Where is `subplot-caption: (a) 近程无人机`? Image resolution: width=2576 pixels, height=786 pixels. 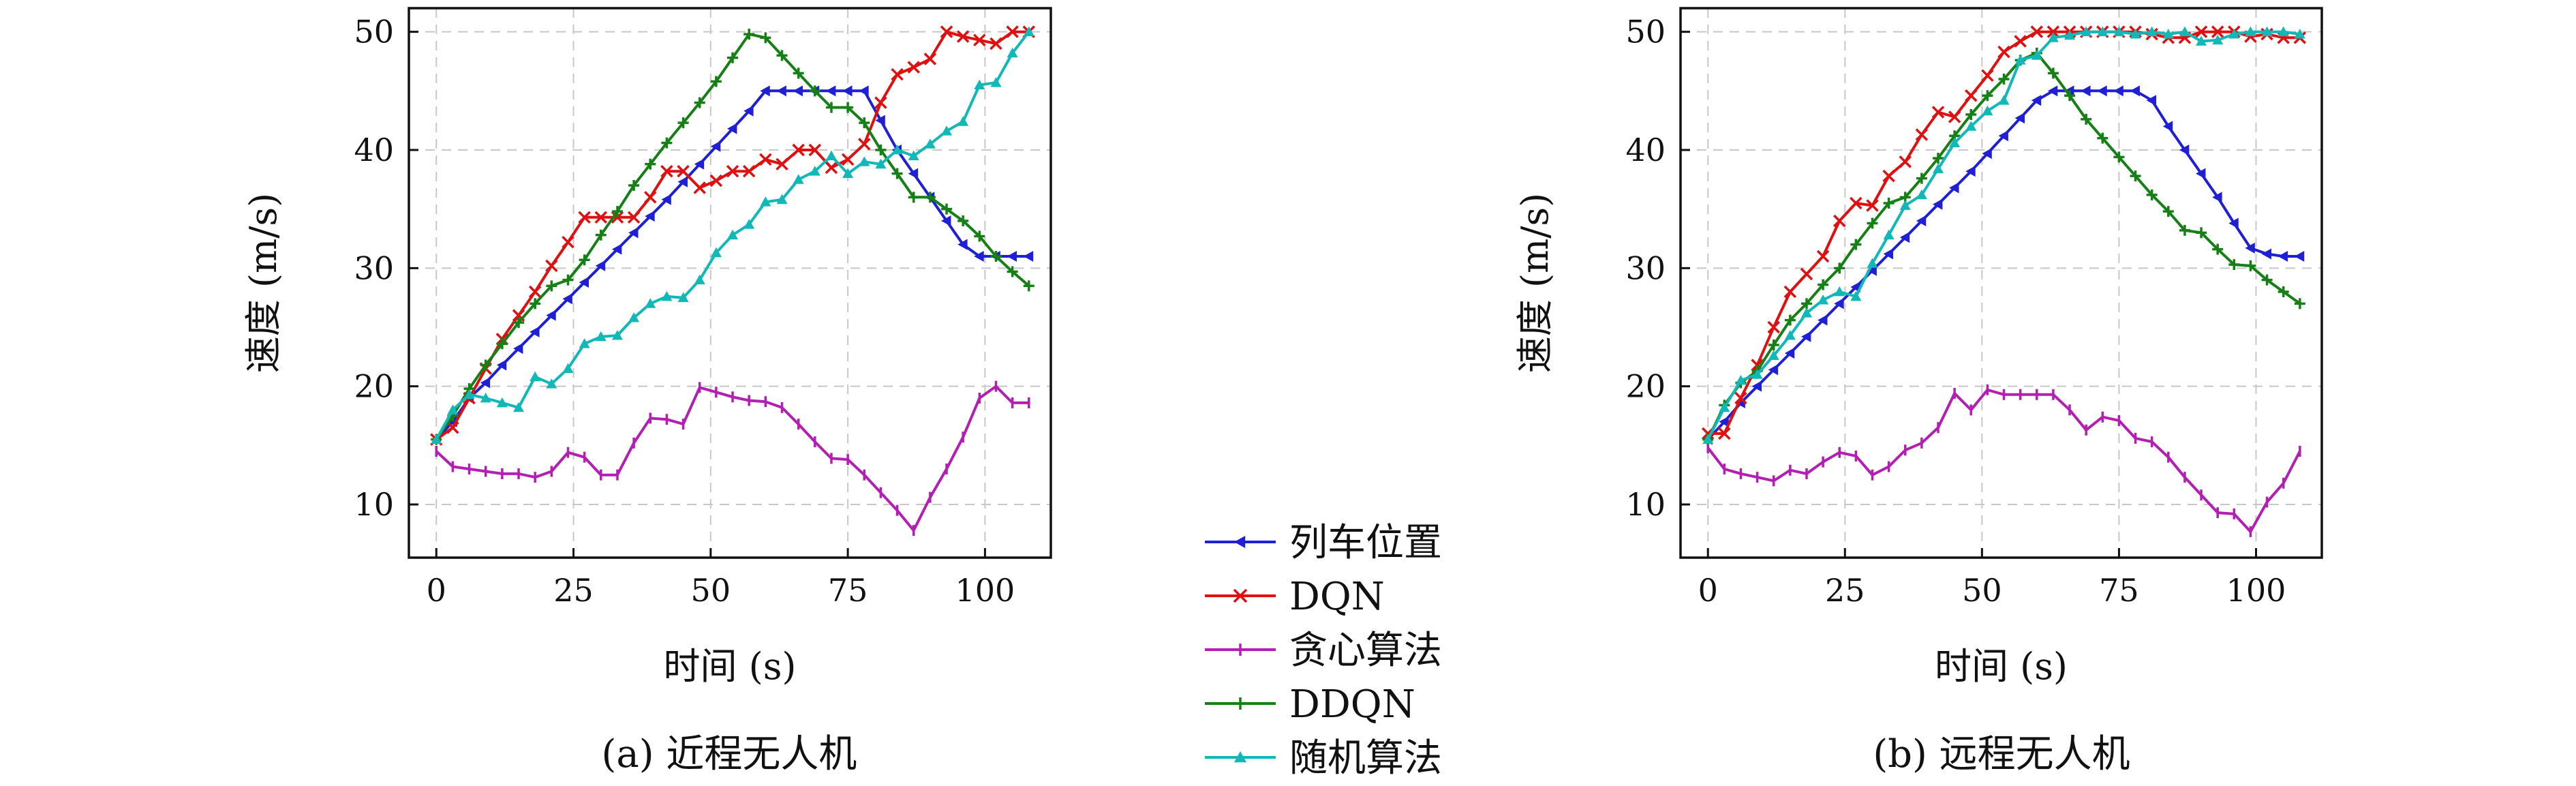
subplot-caption: (a) 近程无人机 is located at coordinates (730, 754).